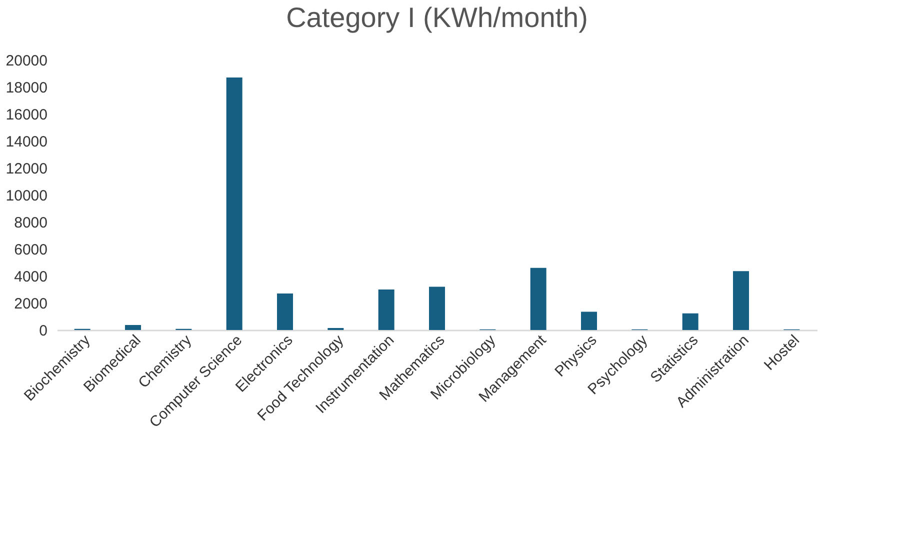 This screenshot has width=898, height=546. Describe the element at coordinates (31, 223) in the screenshot. I see `y-tick-label: 8000` at that location.